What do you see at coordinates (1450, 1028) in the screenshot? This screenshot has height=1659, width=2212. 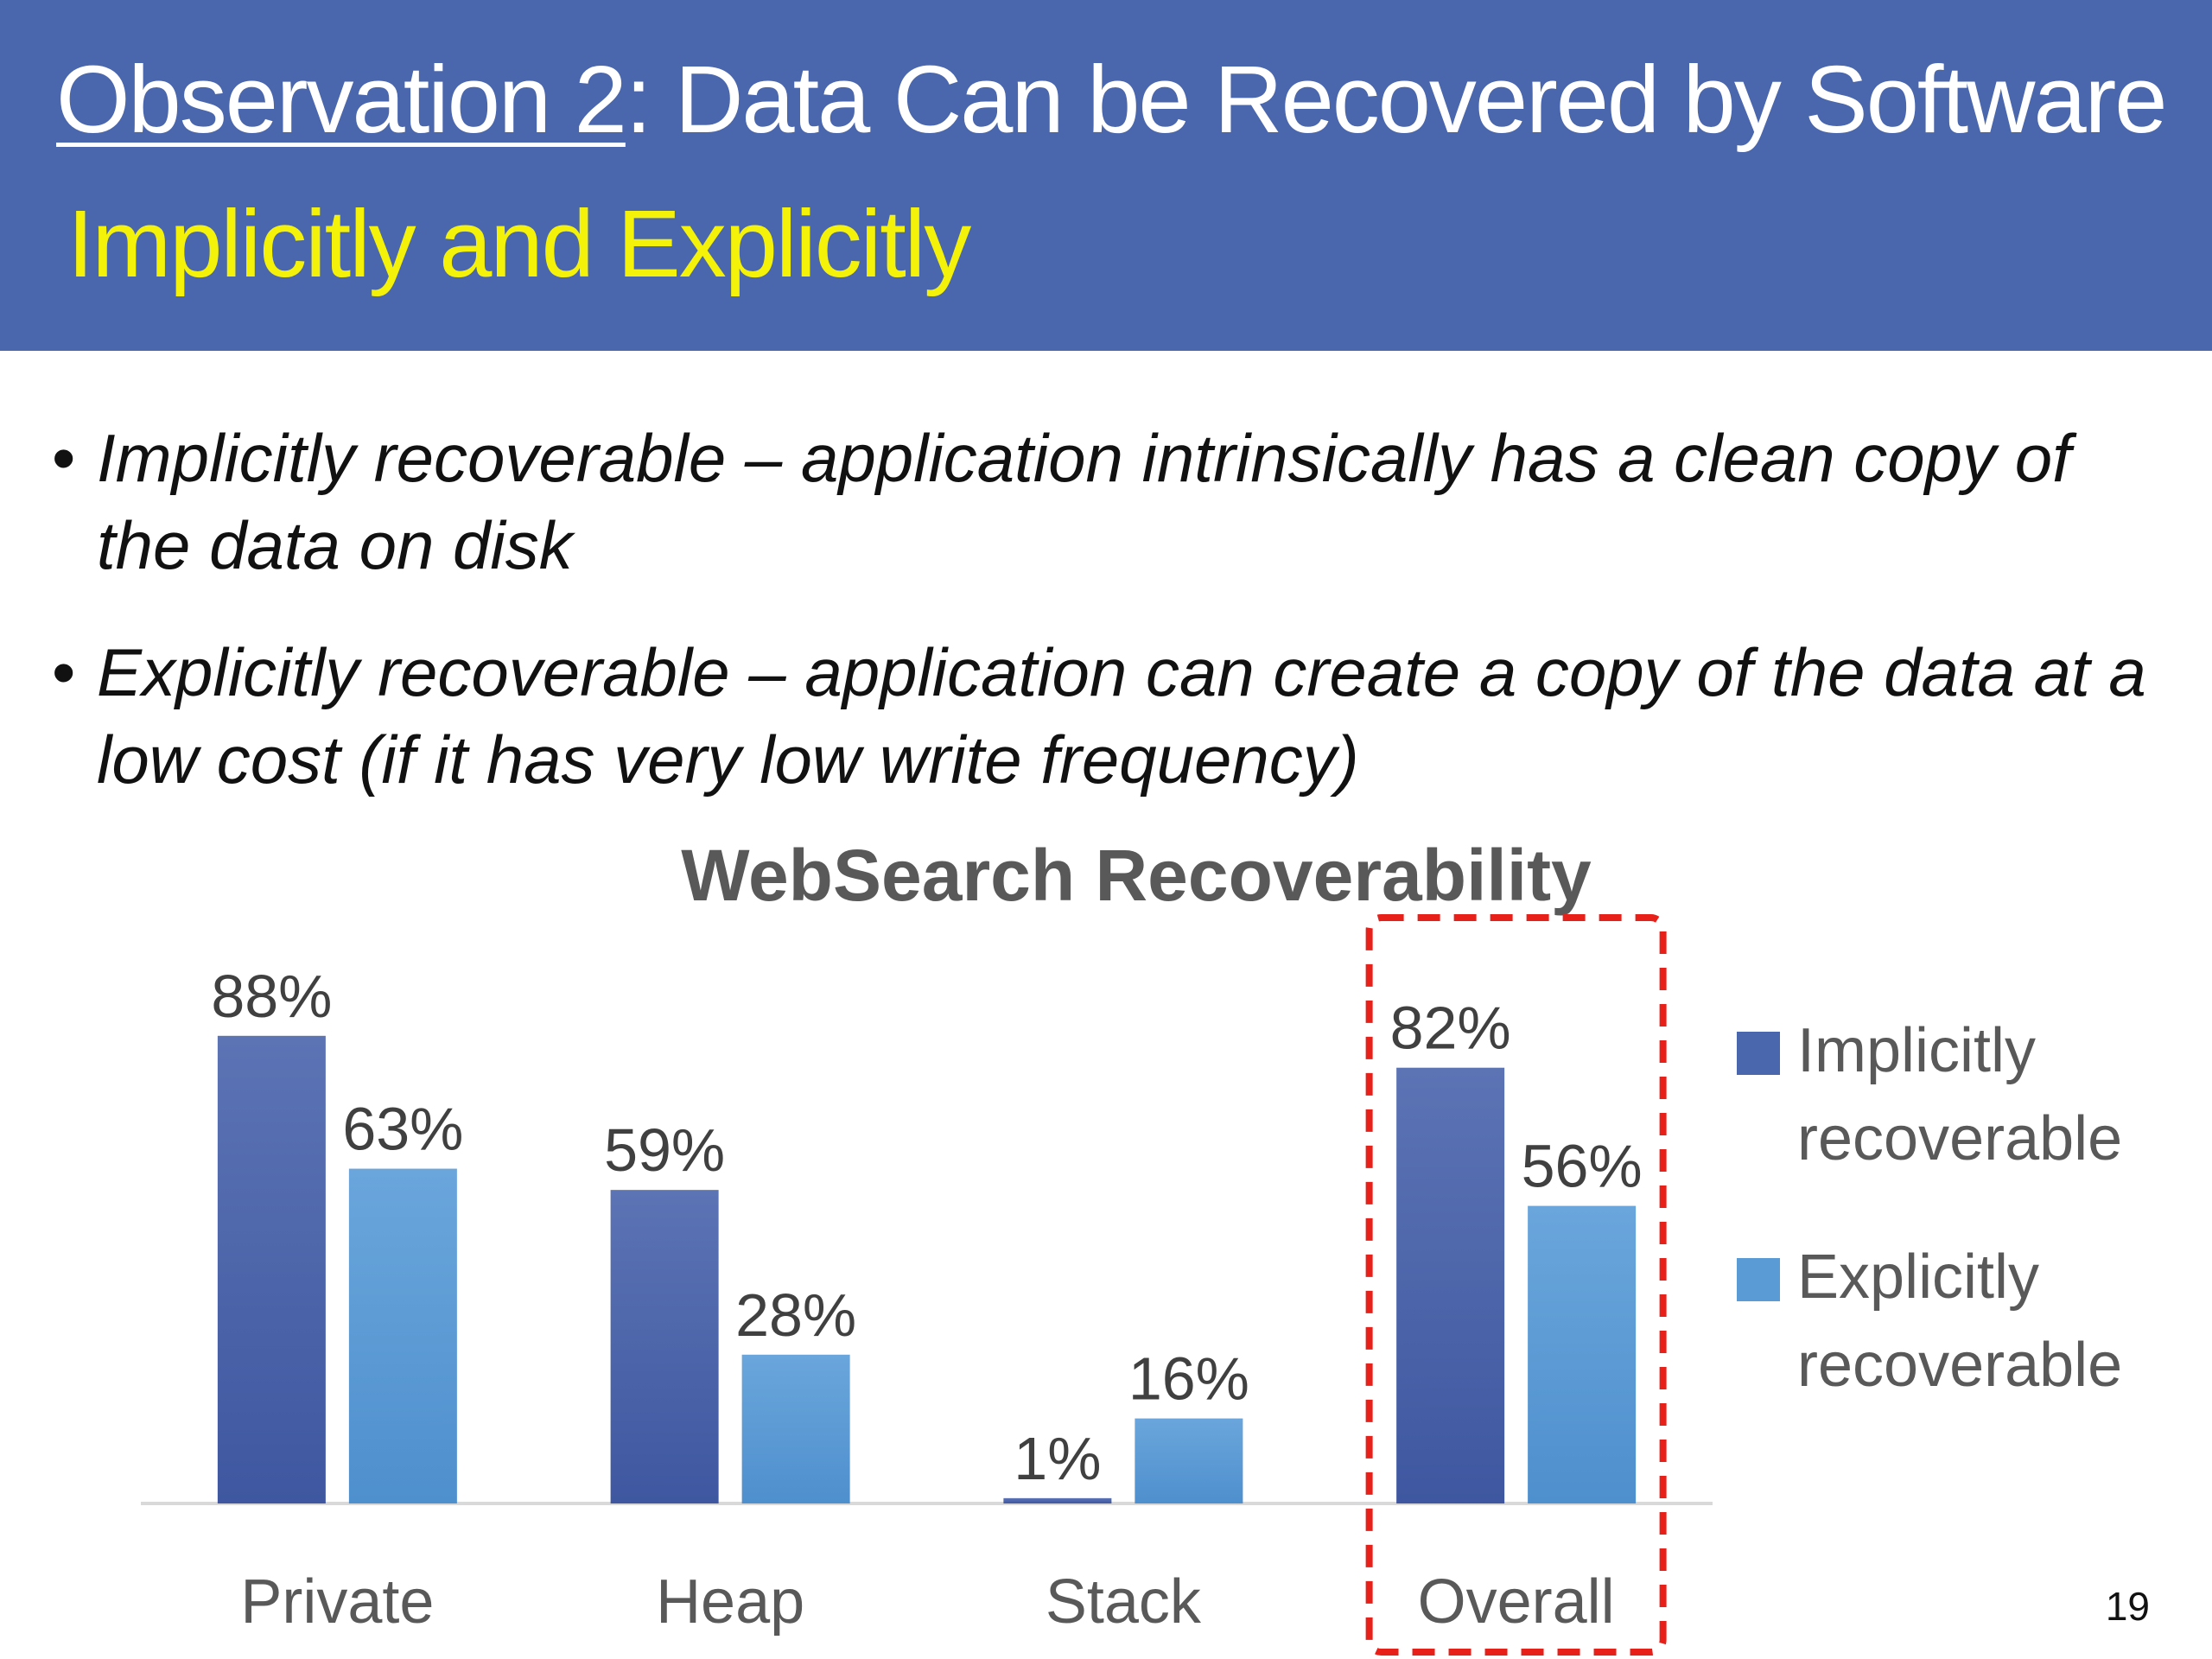 I see `data-label: 82%` at bounding box center [1450, 1028].